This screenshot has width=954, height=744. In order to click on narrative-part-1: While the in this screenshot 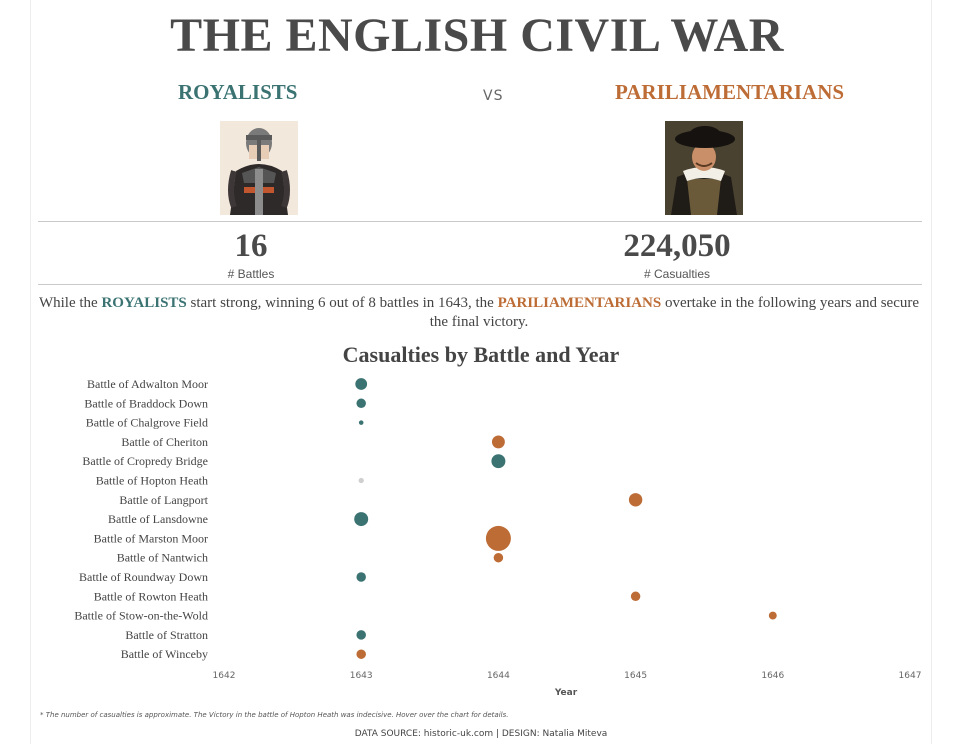, I will do `click(70, 303)`.